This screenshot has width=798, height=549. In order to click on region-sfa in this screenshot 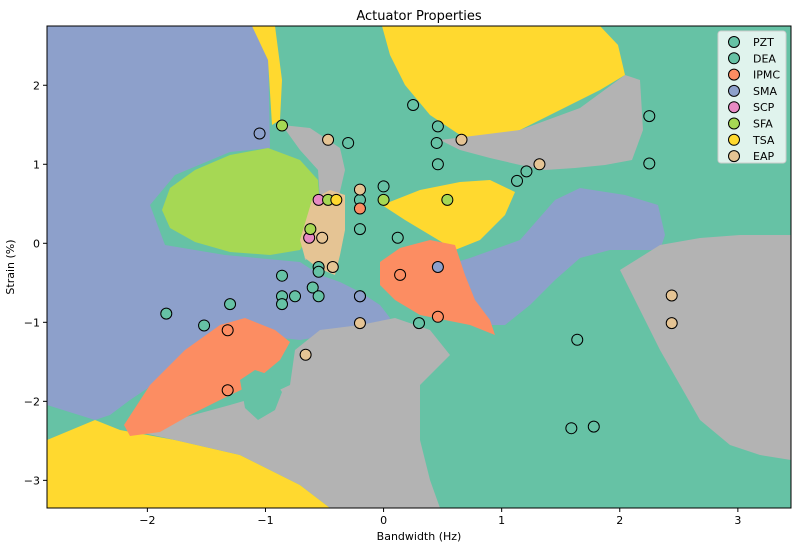, I will do `click(241, 201)`.